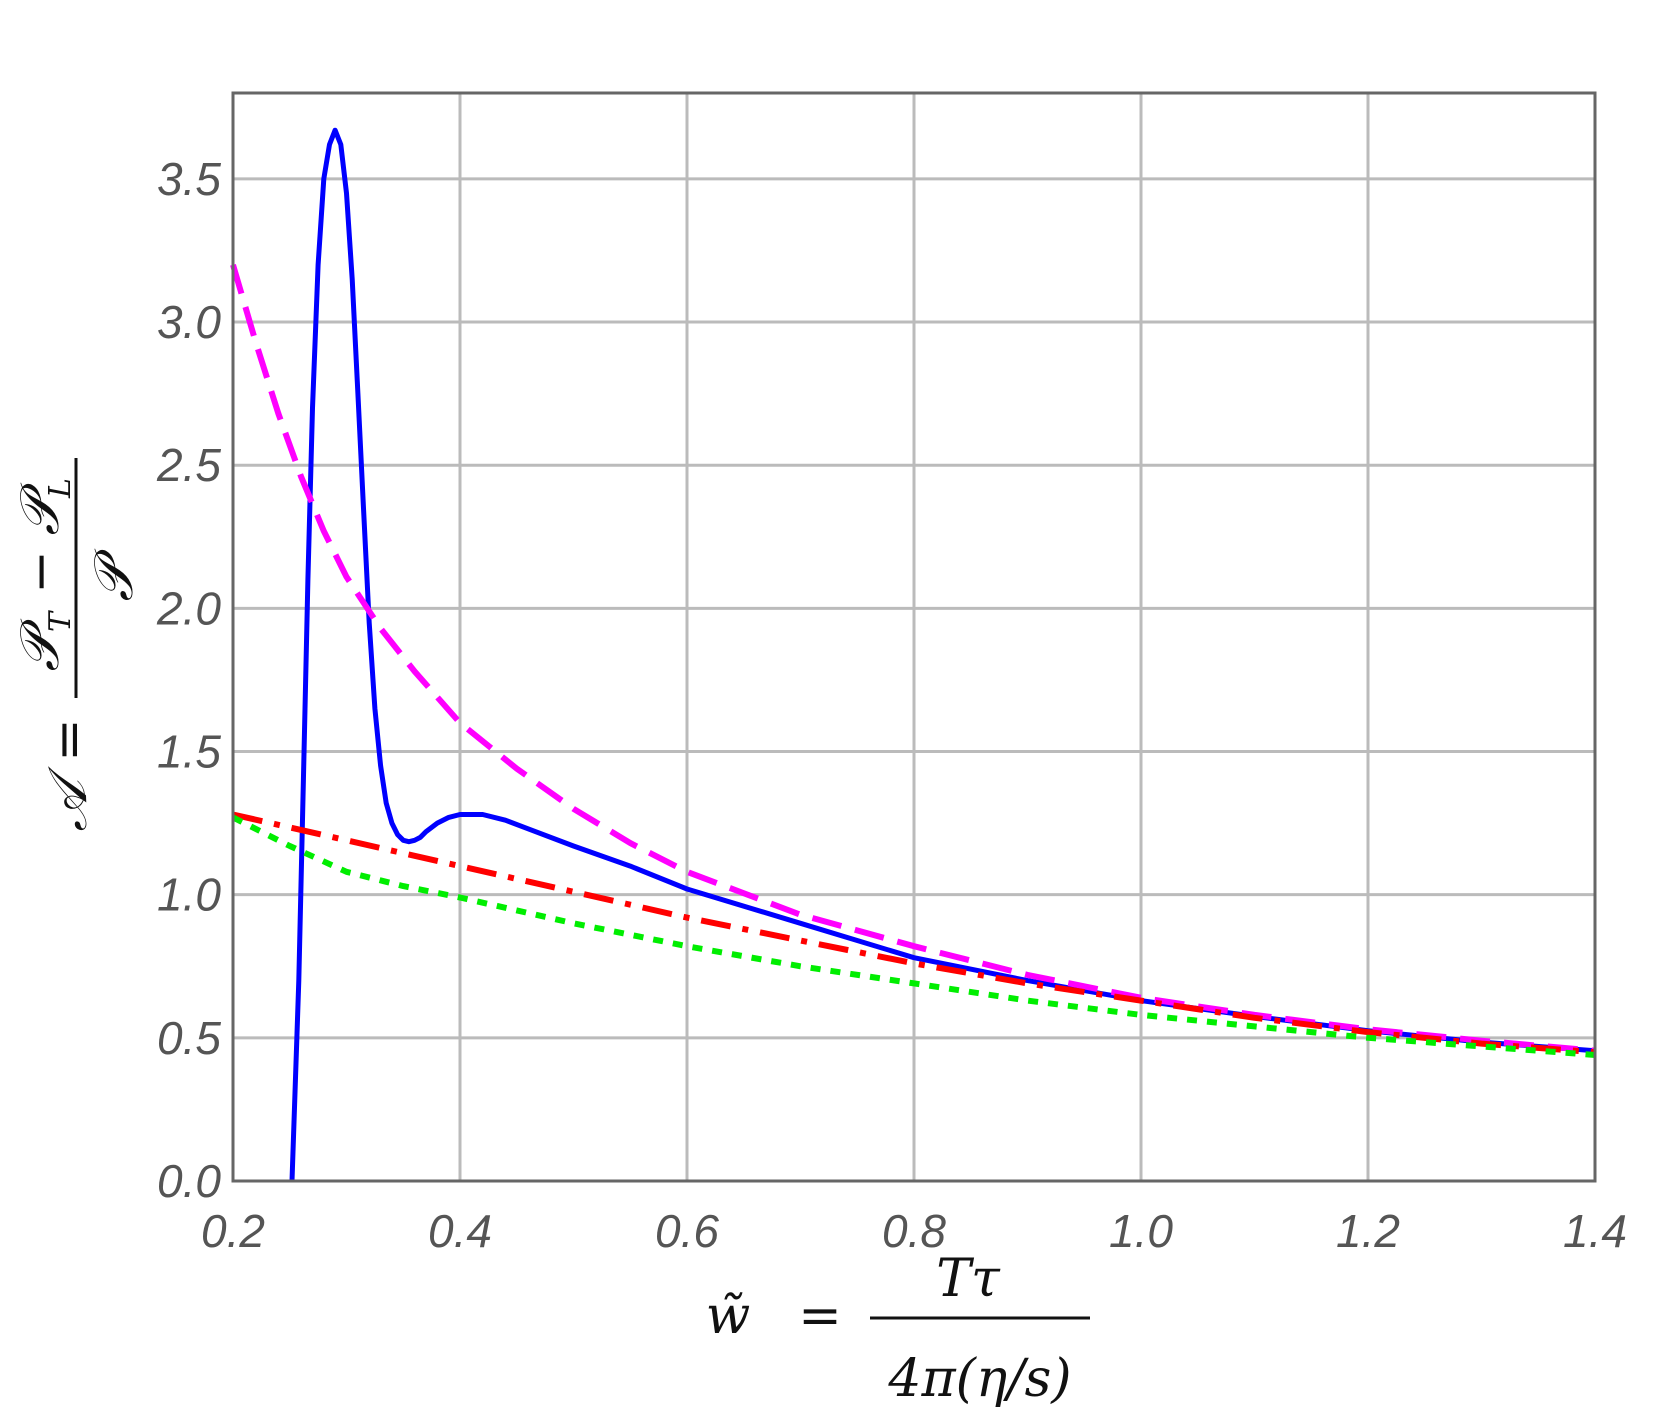 Image resolution: width=1667 pixels, height=1421 pixels. I want to click on y-label-numerator-a-sub: T, so click(60, 621).